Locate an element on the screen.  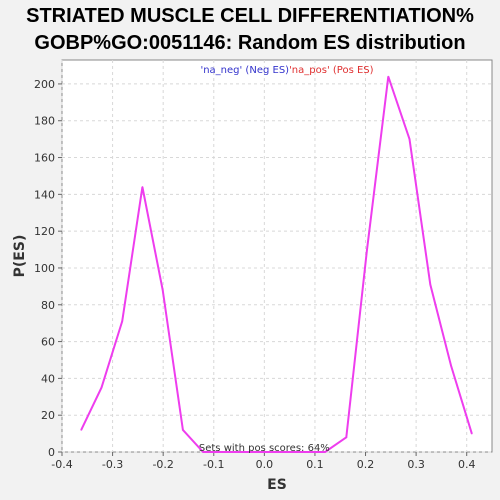
y-tick-label: 0 is located at coordinates (51, 452).